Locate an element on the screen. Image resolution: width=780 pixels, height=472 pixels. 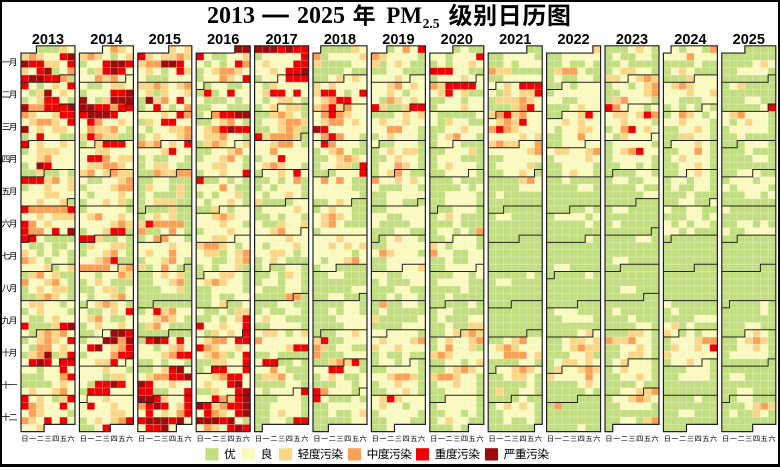
svg-text: 2023 is located at coordinates (632, 40).